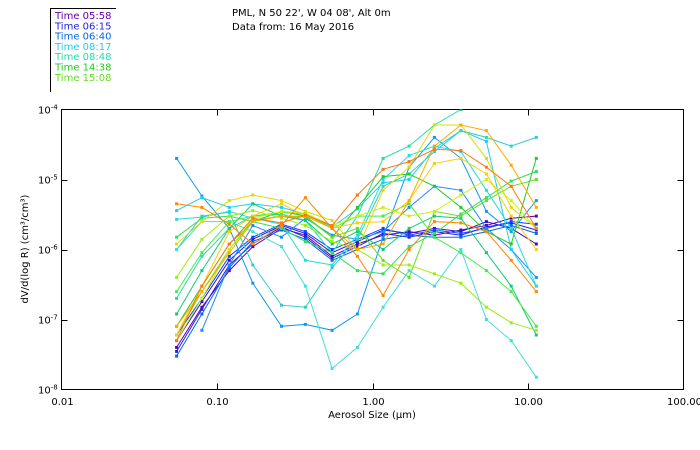  Describe the element at coordinates (311, 13) in the screenshot. I see `chart-title: PML, N 50 22', W 04 08', Alt 0m` at that location.